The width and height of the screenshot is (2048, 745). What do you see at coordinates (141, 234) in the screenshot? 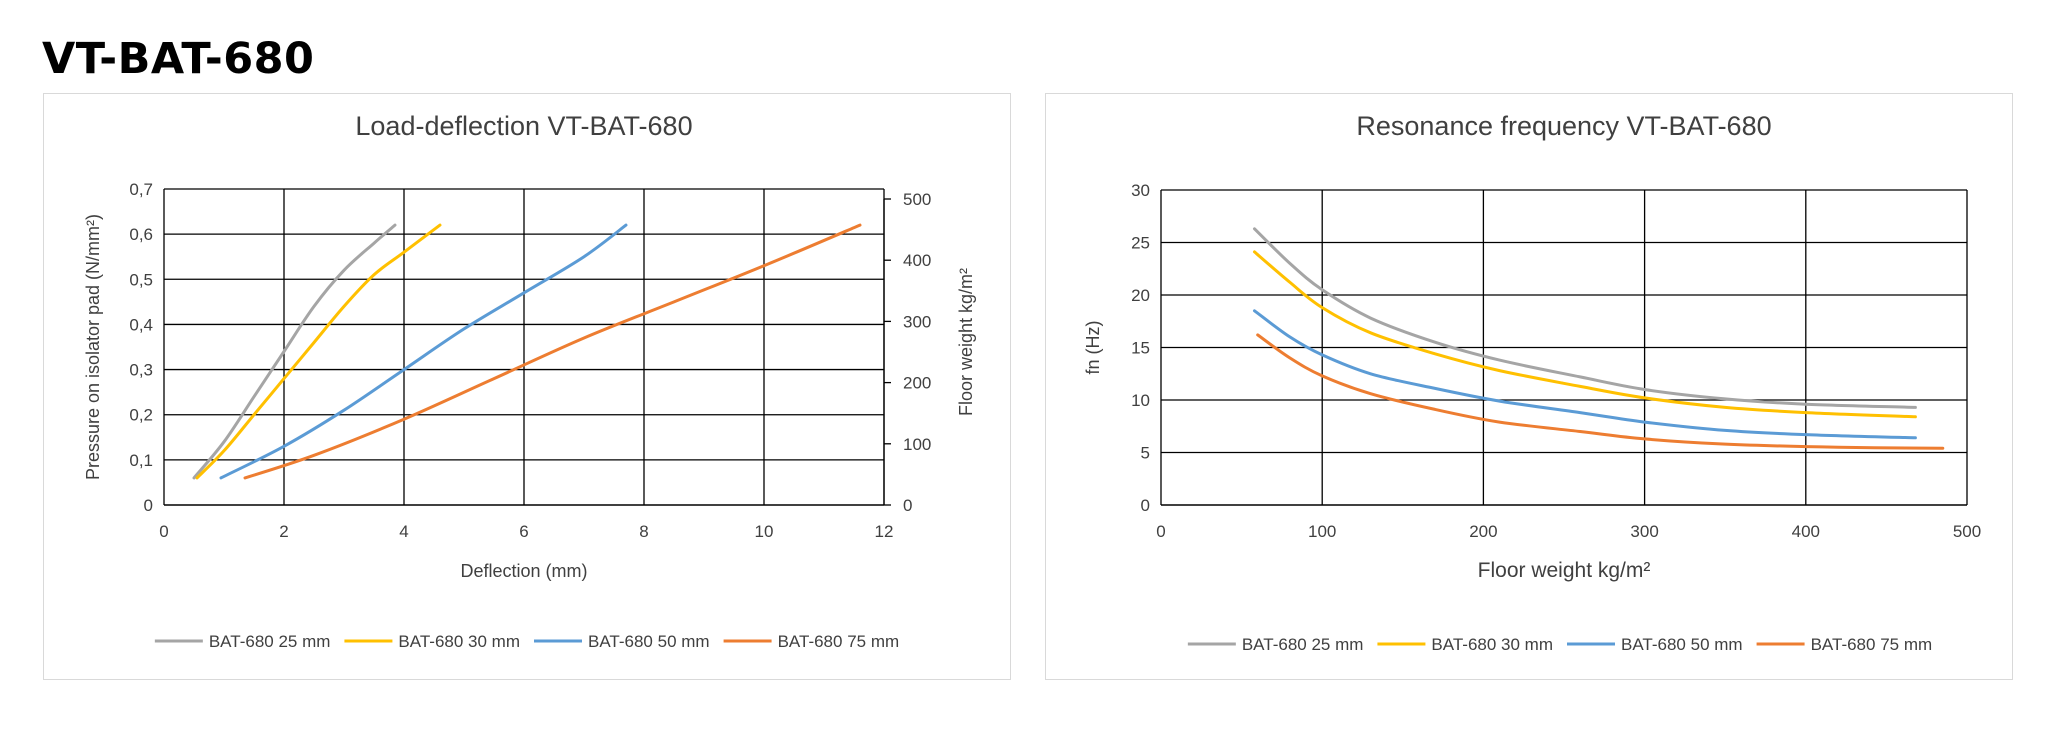
I see `y-tick-label: 0,6` at bounding box center [141, 234].